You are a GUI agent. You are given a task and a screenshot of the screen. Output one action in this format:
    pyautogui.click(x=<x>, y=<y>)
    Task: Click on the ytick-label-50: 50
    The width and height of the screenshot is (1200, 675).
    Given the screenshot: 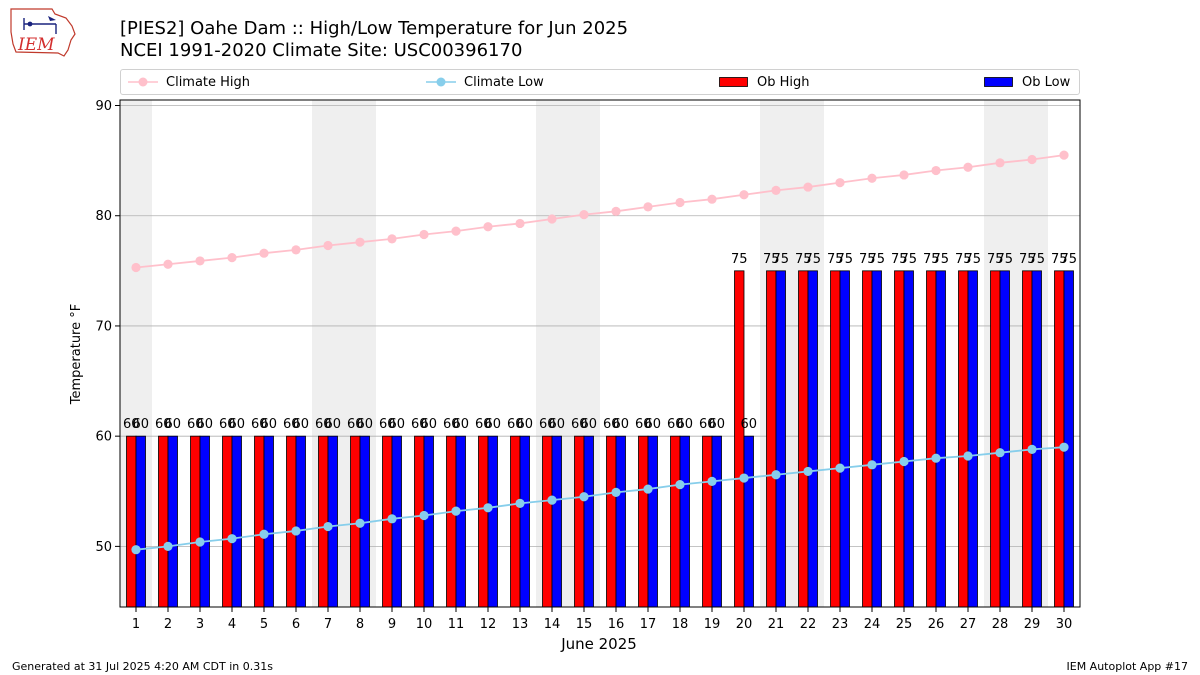 What is the action you would take?
    pyautogui.click(x=103, y=547)
    